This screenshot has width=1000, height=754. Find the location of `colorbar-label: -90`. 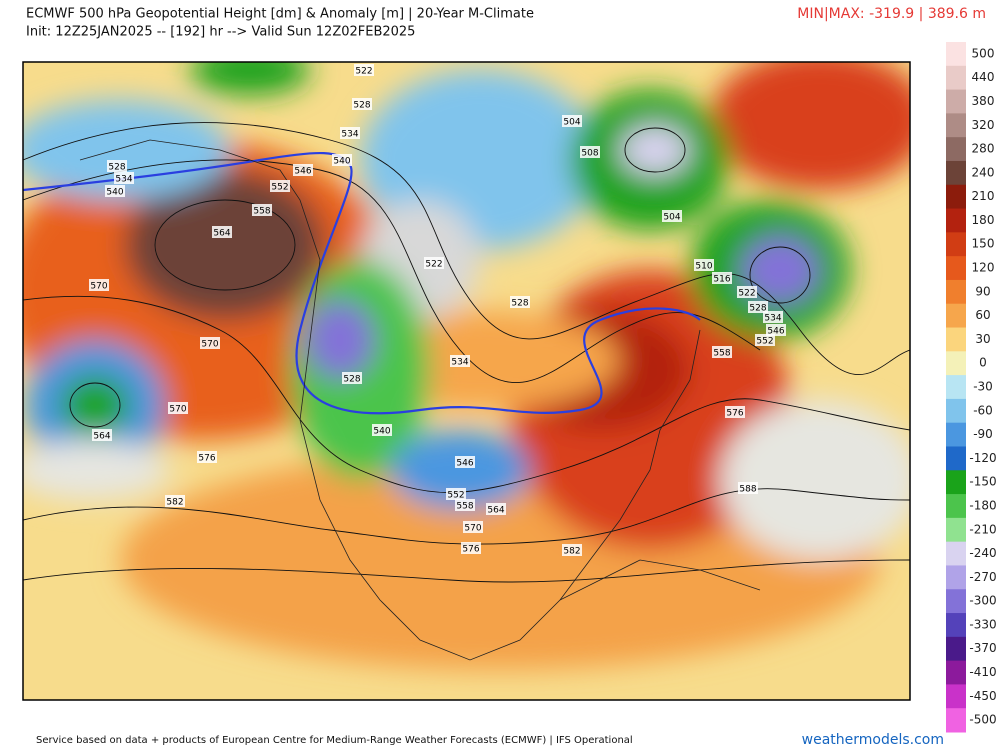

colorbar-label: -90 is located at coordinates (983, 434).